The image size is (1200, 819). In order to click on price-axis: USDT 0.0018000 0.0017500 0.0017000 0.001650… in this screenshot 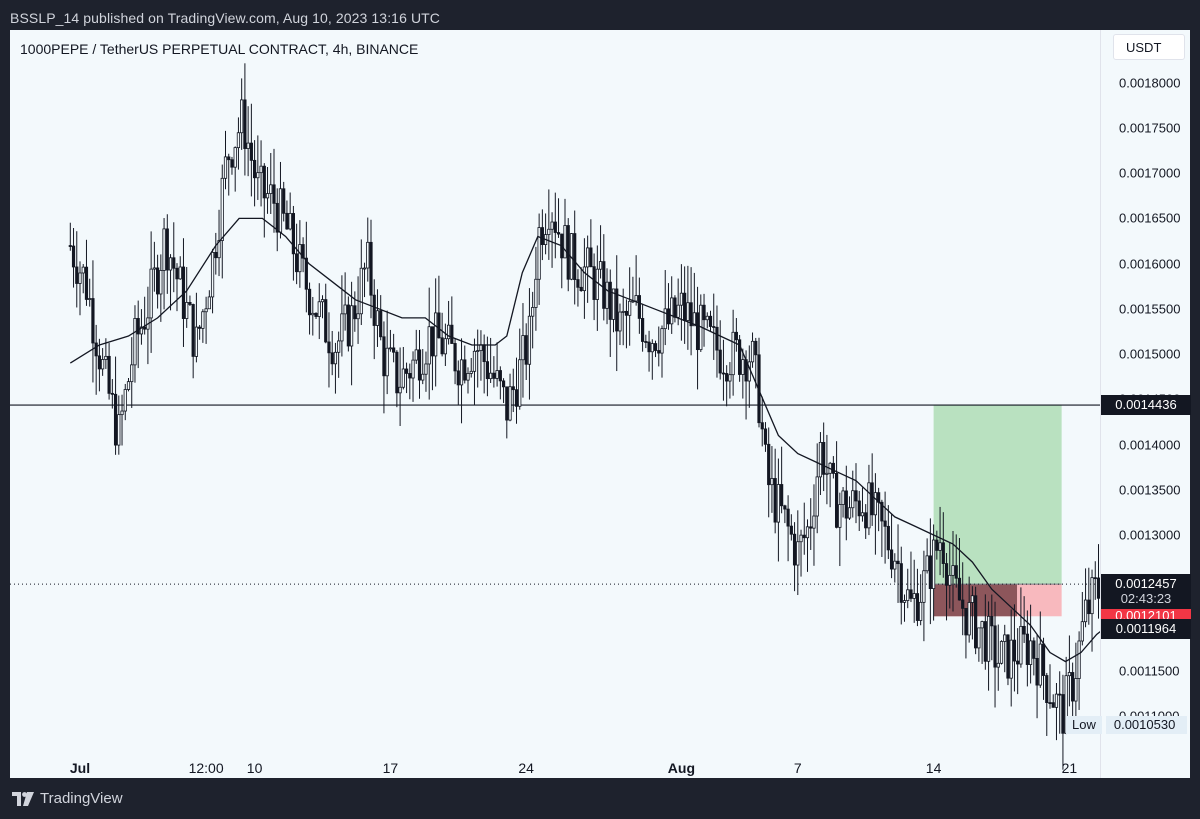, I will do `click(1145, 404)`.